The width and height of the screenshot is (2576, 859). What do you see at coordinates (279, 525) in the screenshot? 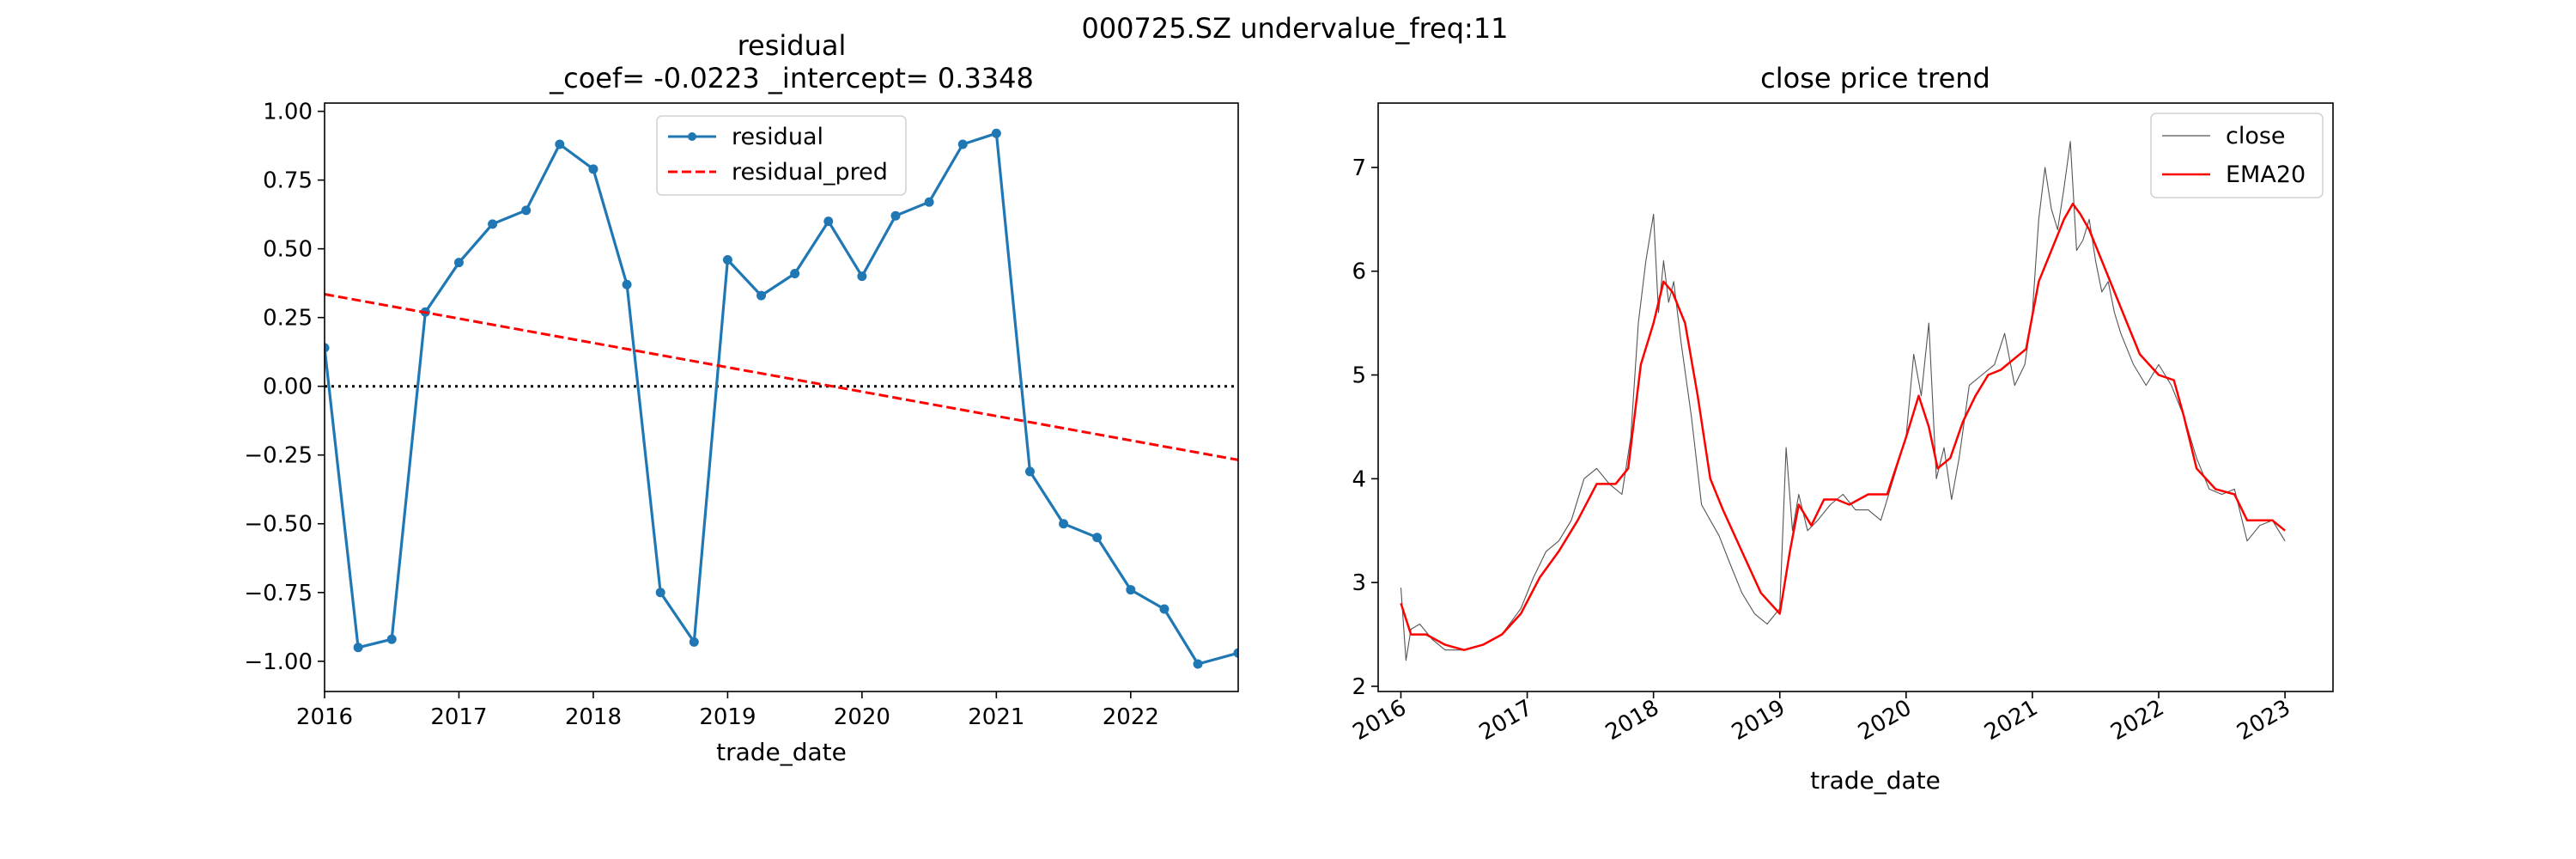
I see `y-tick-label: −0.50` at bounding box center [279, 525].